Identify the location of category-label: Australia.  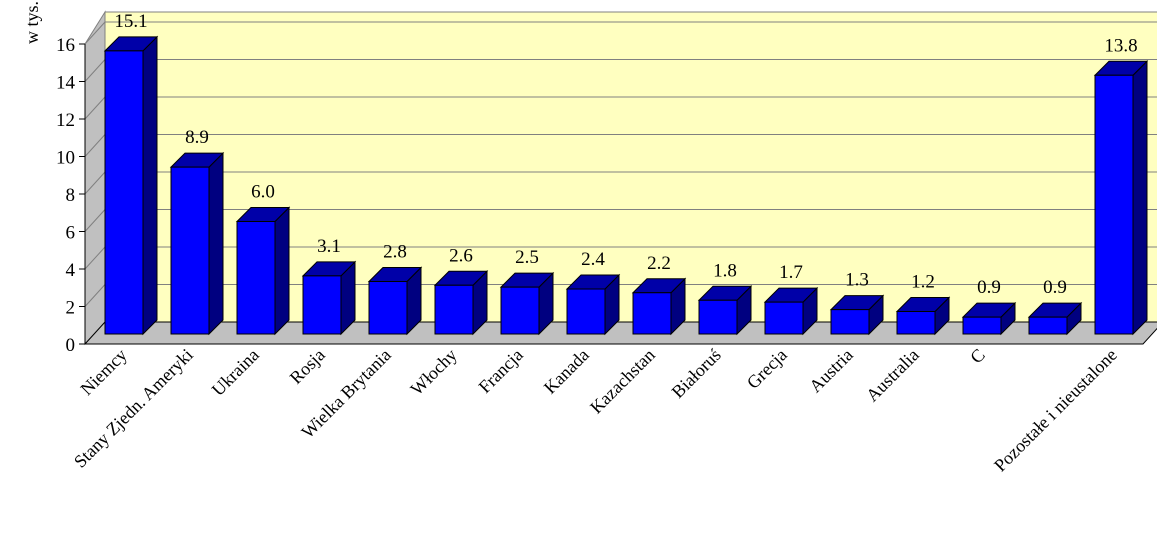
(892, 375).